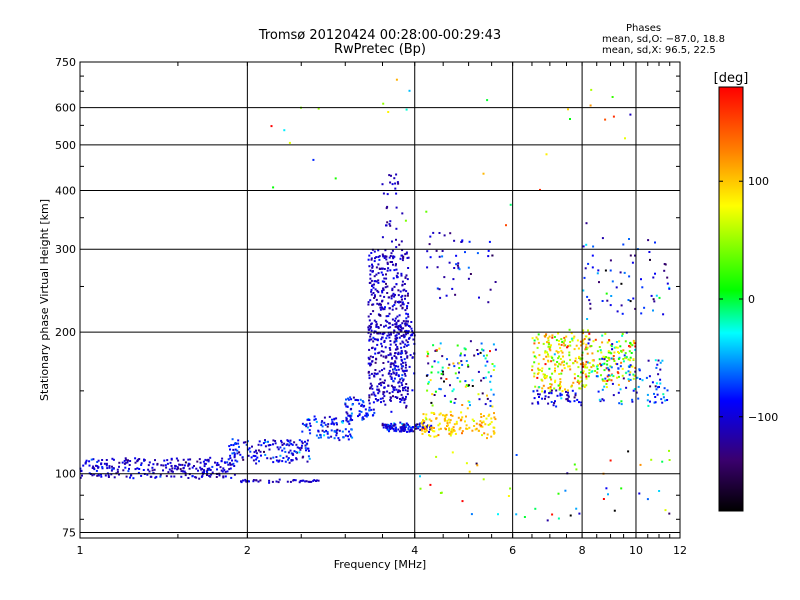 This screenshot has width=800, height=600. What do you see at coordinates (659, 50) in the screenshot?
I see `legend-line-x: mean, sd,X: 96.5, 22.5` at bounding box center [659, 50].